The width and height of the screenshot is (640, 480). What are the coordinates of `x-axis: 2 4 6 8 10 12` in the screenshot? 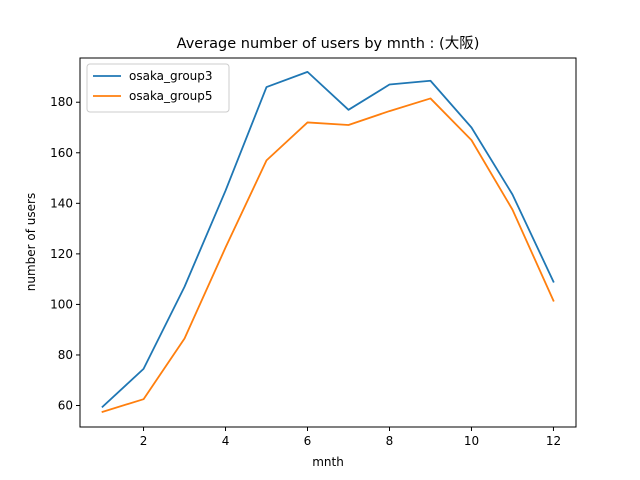 It's located at (350, 437).